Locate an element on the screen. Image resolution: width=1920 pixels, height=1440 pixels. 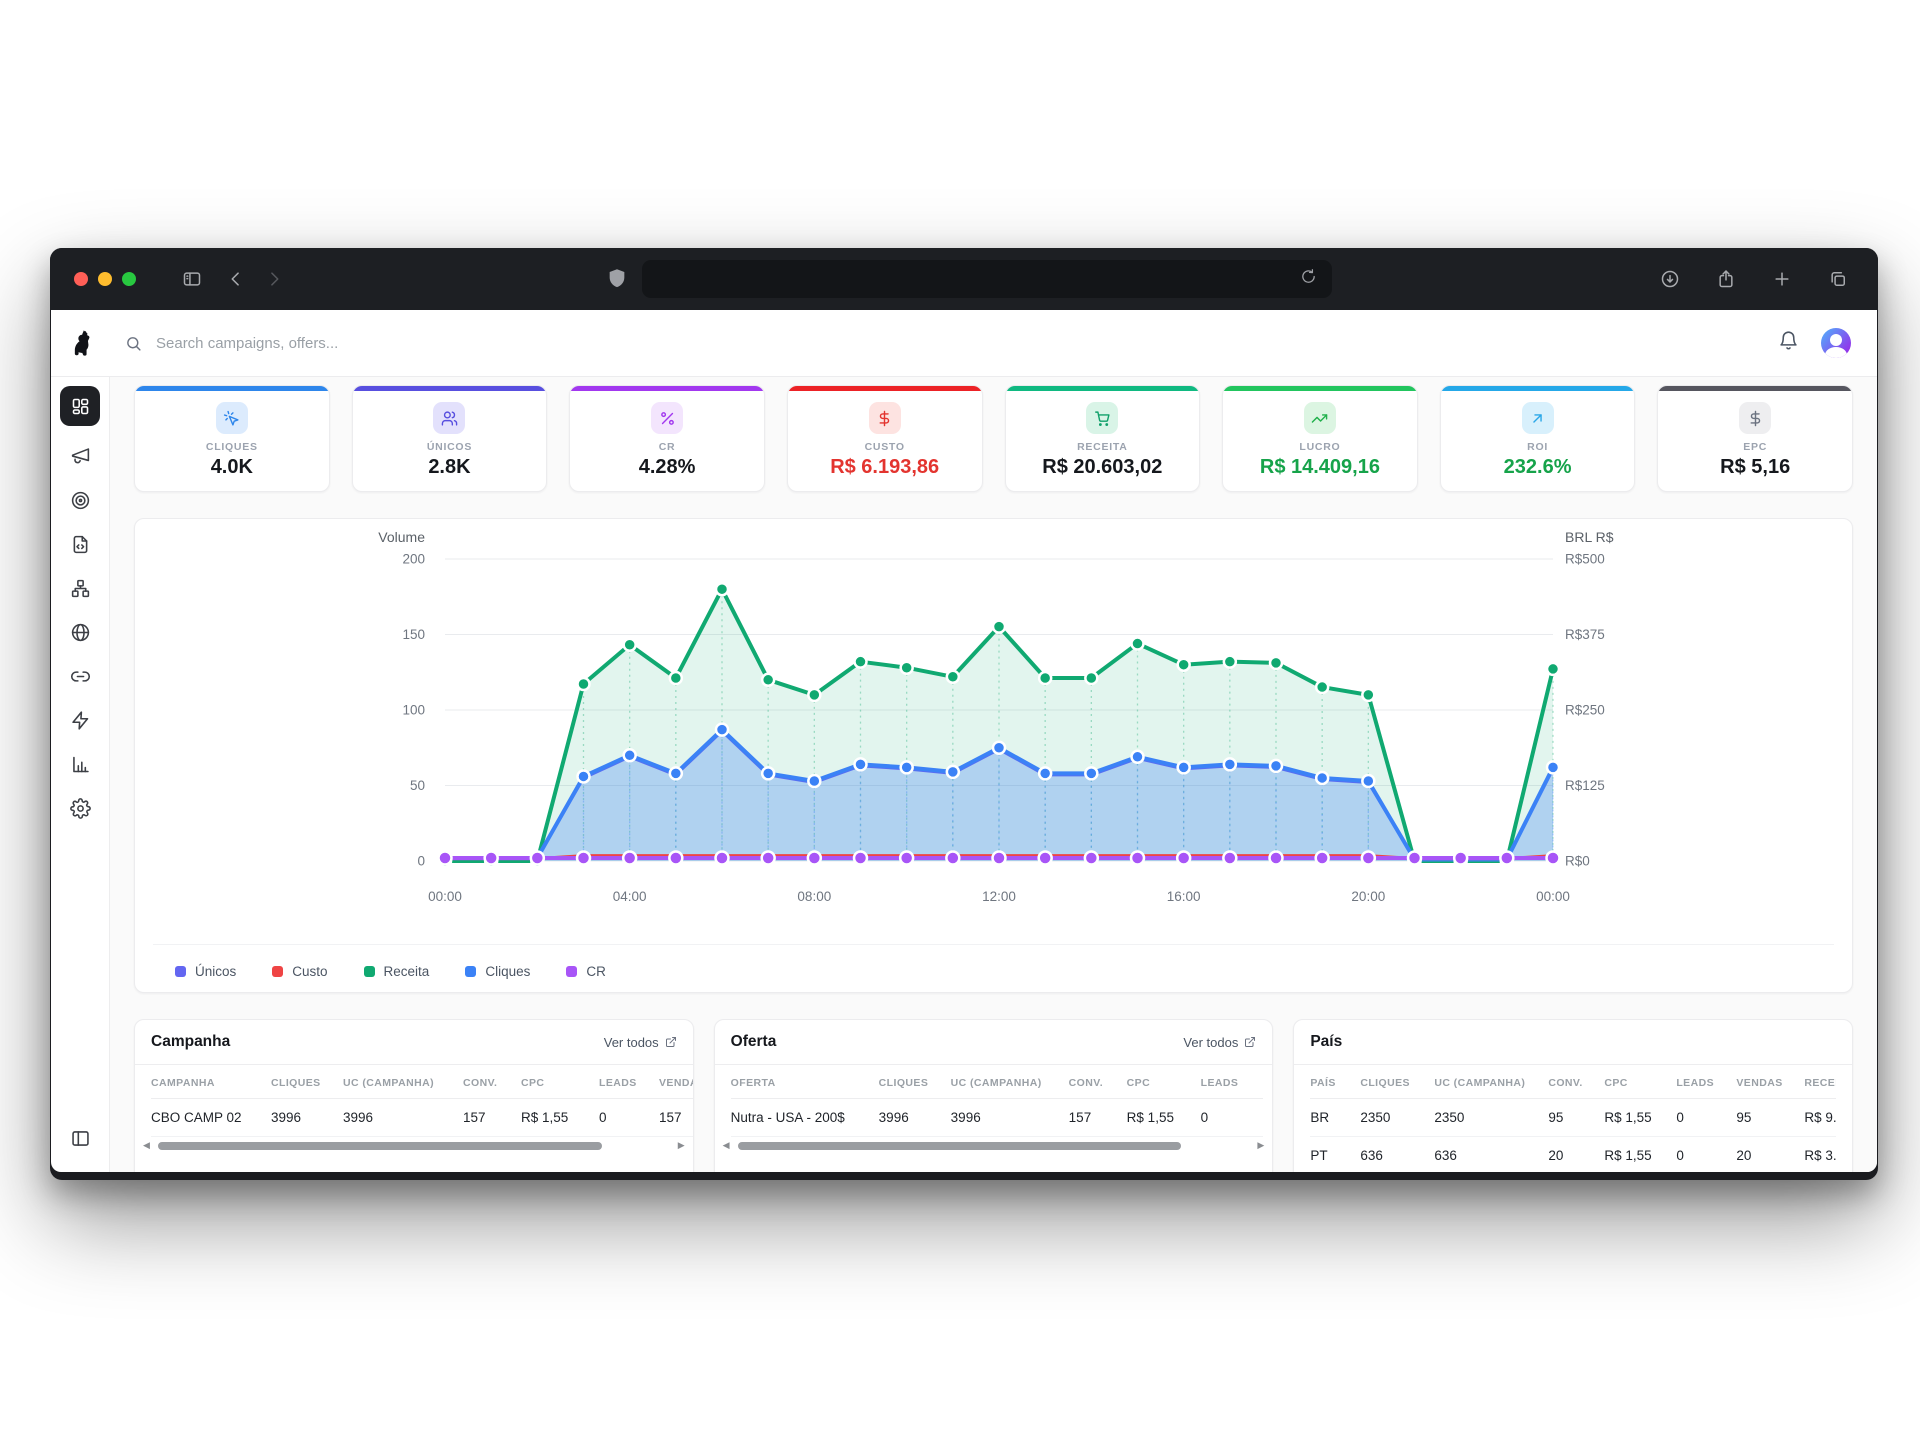
oferta-ver-todos-link: Ver todos is located at coordinates (1219, 1042).